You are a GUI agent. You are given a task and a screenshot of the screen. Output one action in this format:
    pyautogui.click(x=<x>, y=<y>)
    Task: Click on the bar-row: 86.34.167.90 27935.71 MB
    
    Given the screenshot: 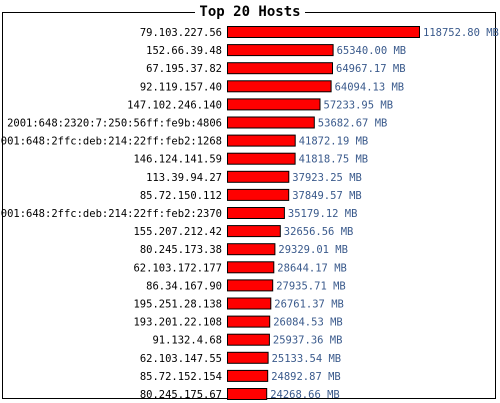 What is the action you would take?
    pyautogui.click(x=246, y=285)
    